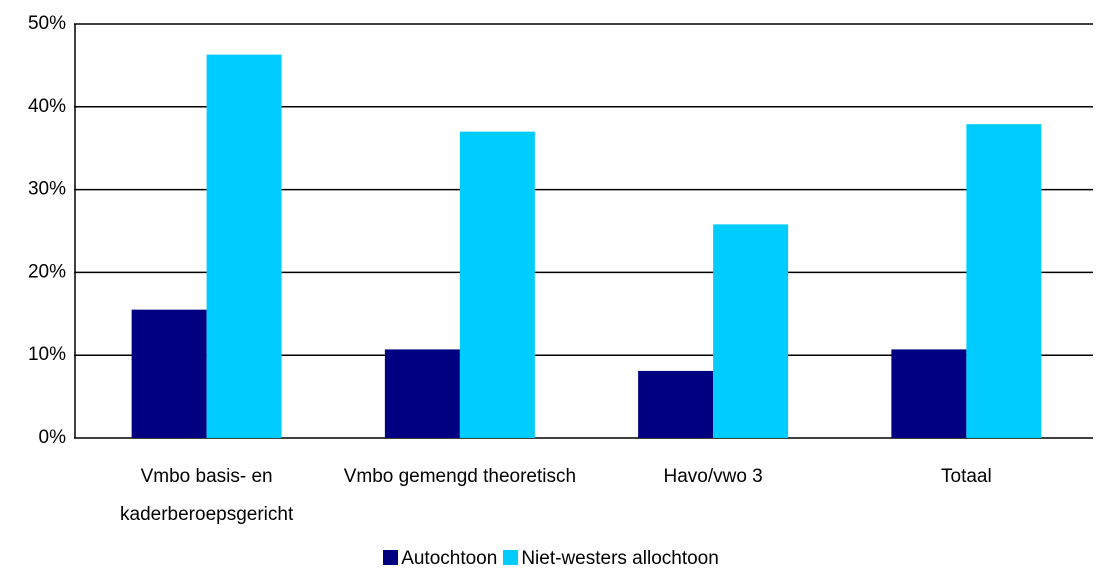 This screenshot has width=1096, height=574. I want to click on legend: Autochtoon Niet-westers allochtoon, so click(548, 559).